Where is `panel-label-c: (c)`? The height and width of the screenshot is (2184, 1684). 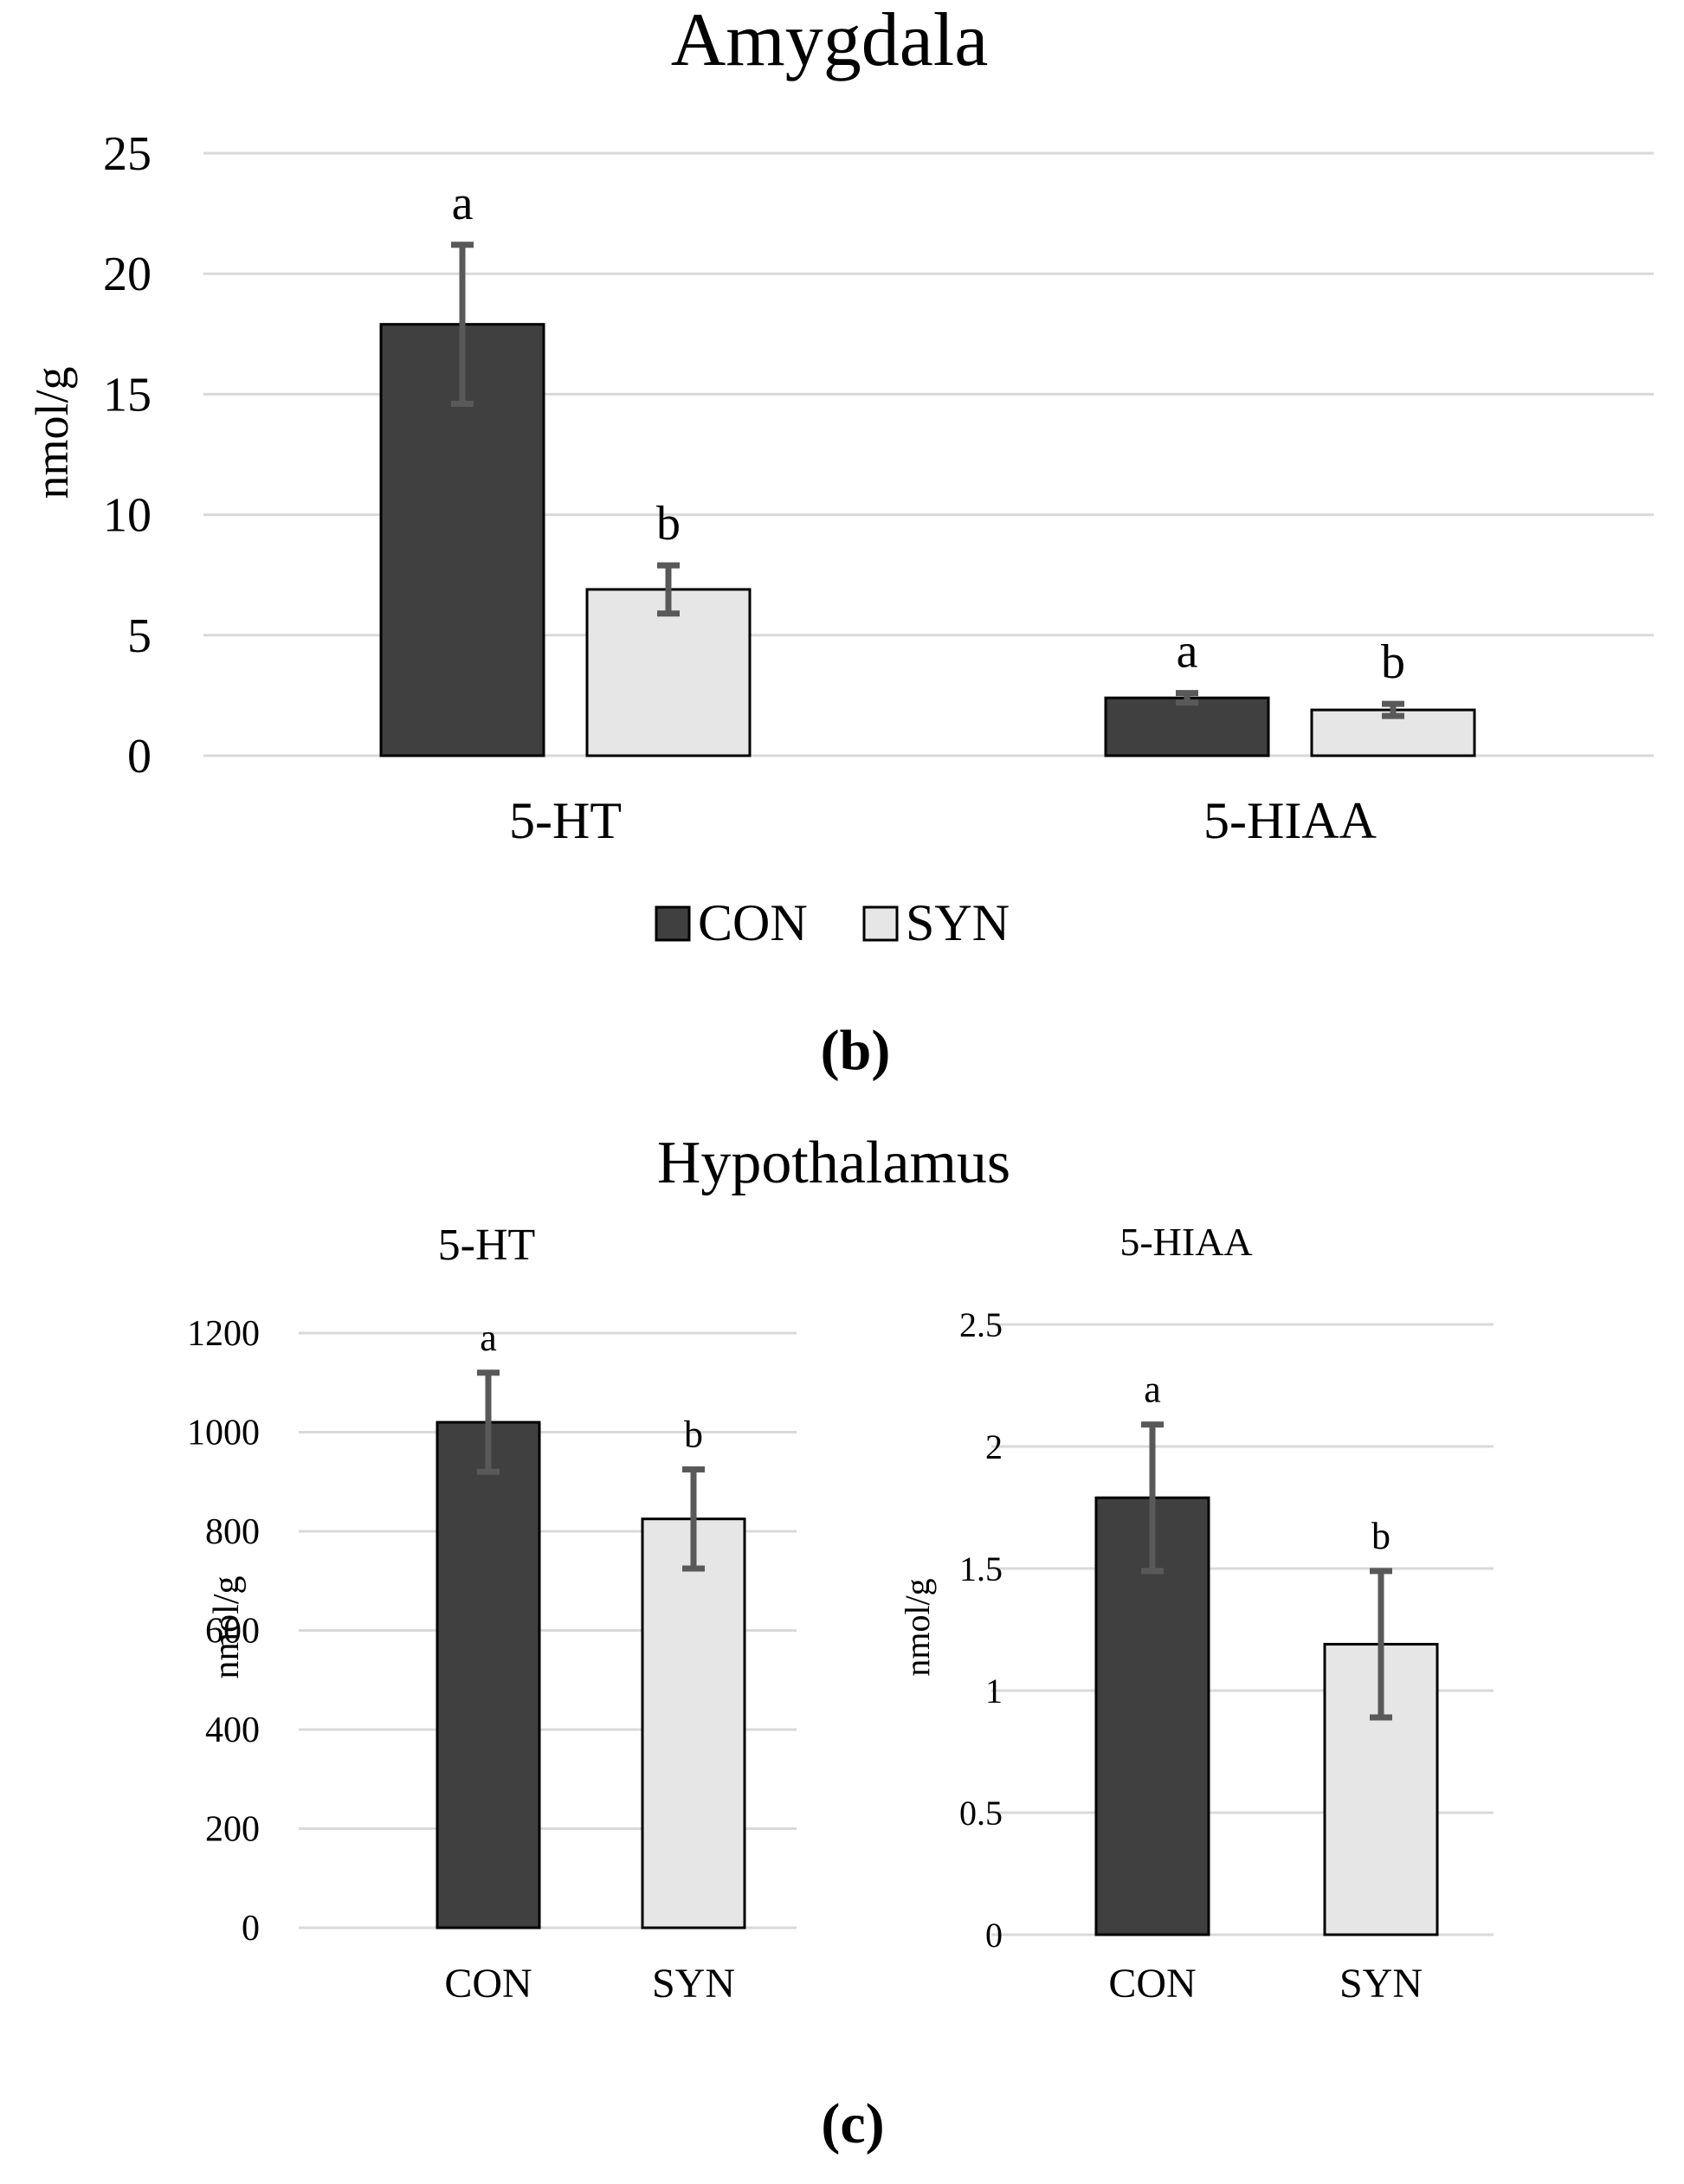 panel-label-c: (c) is located at coordinates (852, 2123).